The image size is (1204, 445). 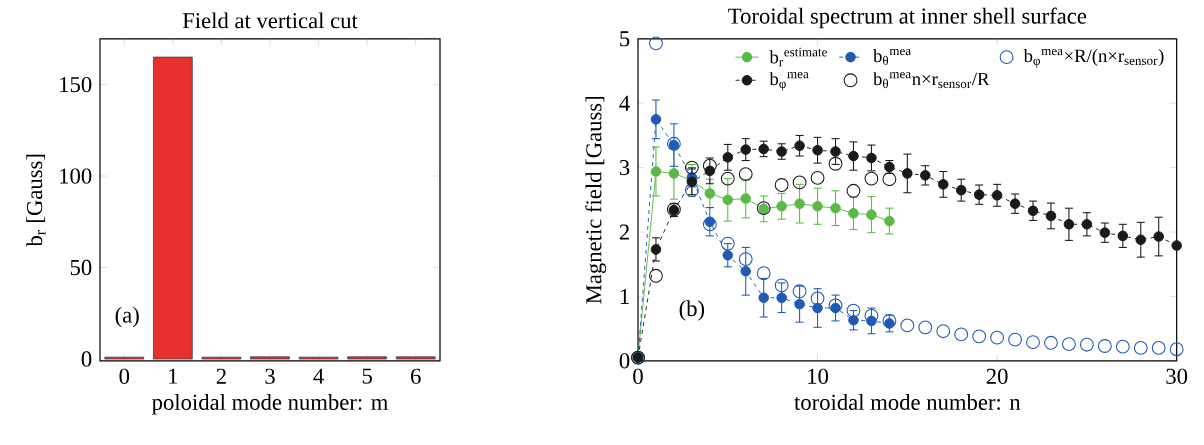 I want to click on x-axis-title: toroidal mode number: n, so click(x=907, y=402).